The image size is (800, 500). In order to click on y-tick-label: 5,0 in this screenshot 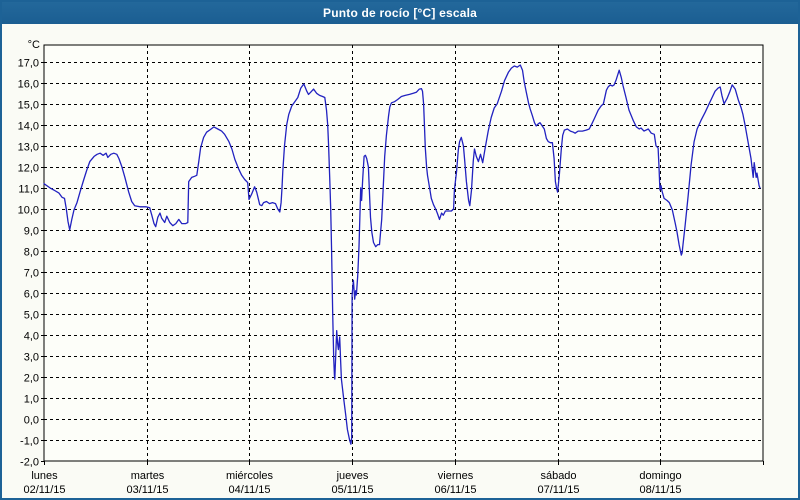, I will do `click(31, 316)`.